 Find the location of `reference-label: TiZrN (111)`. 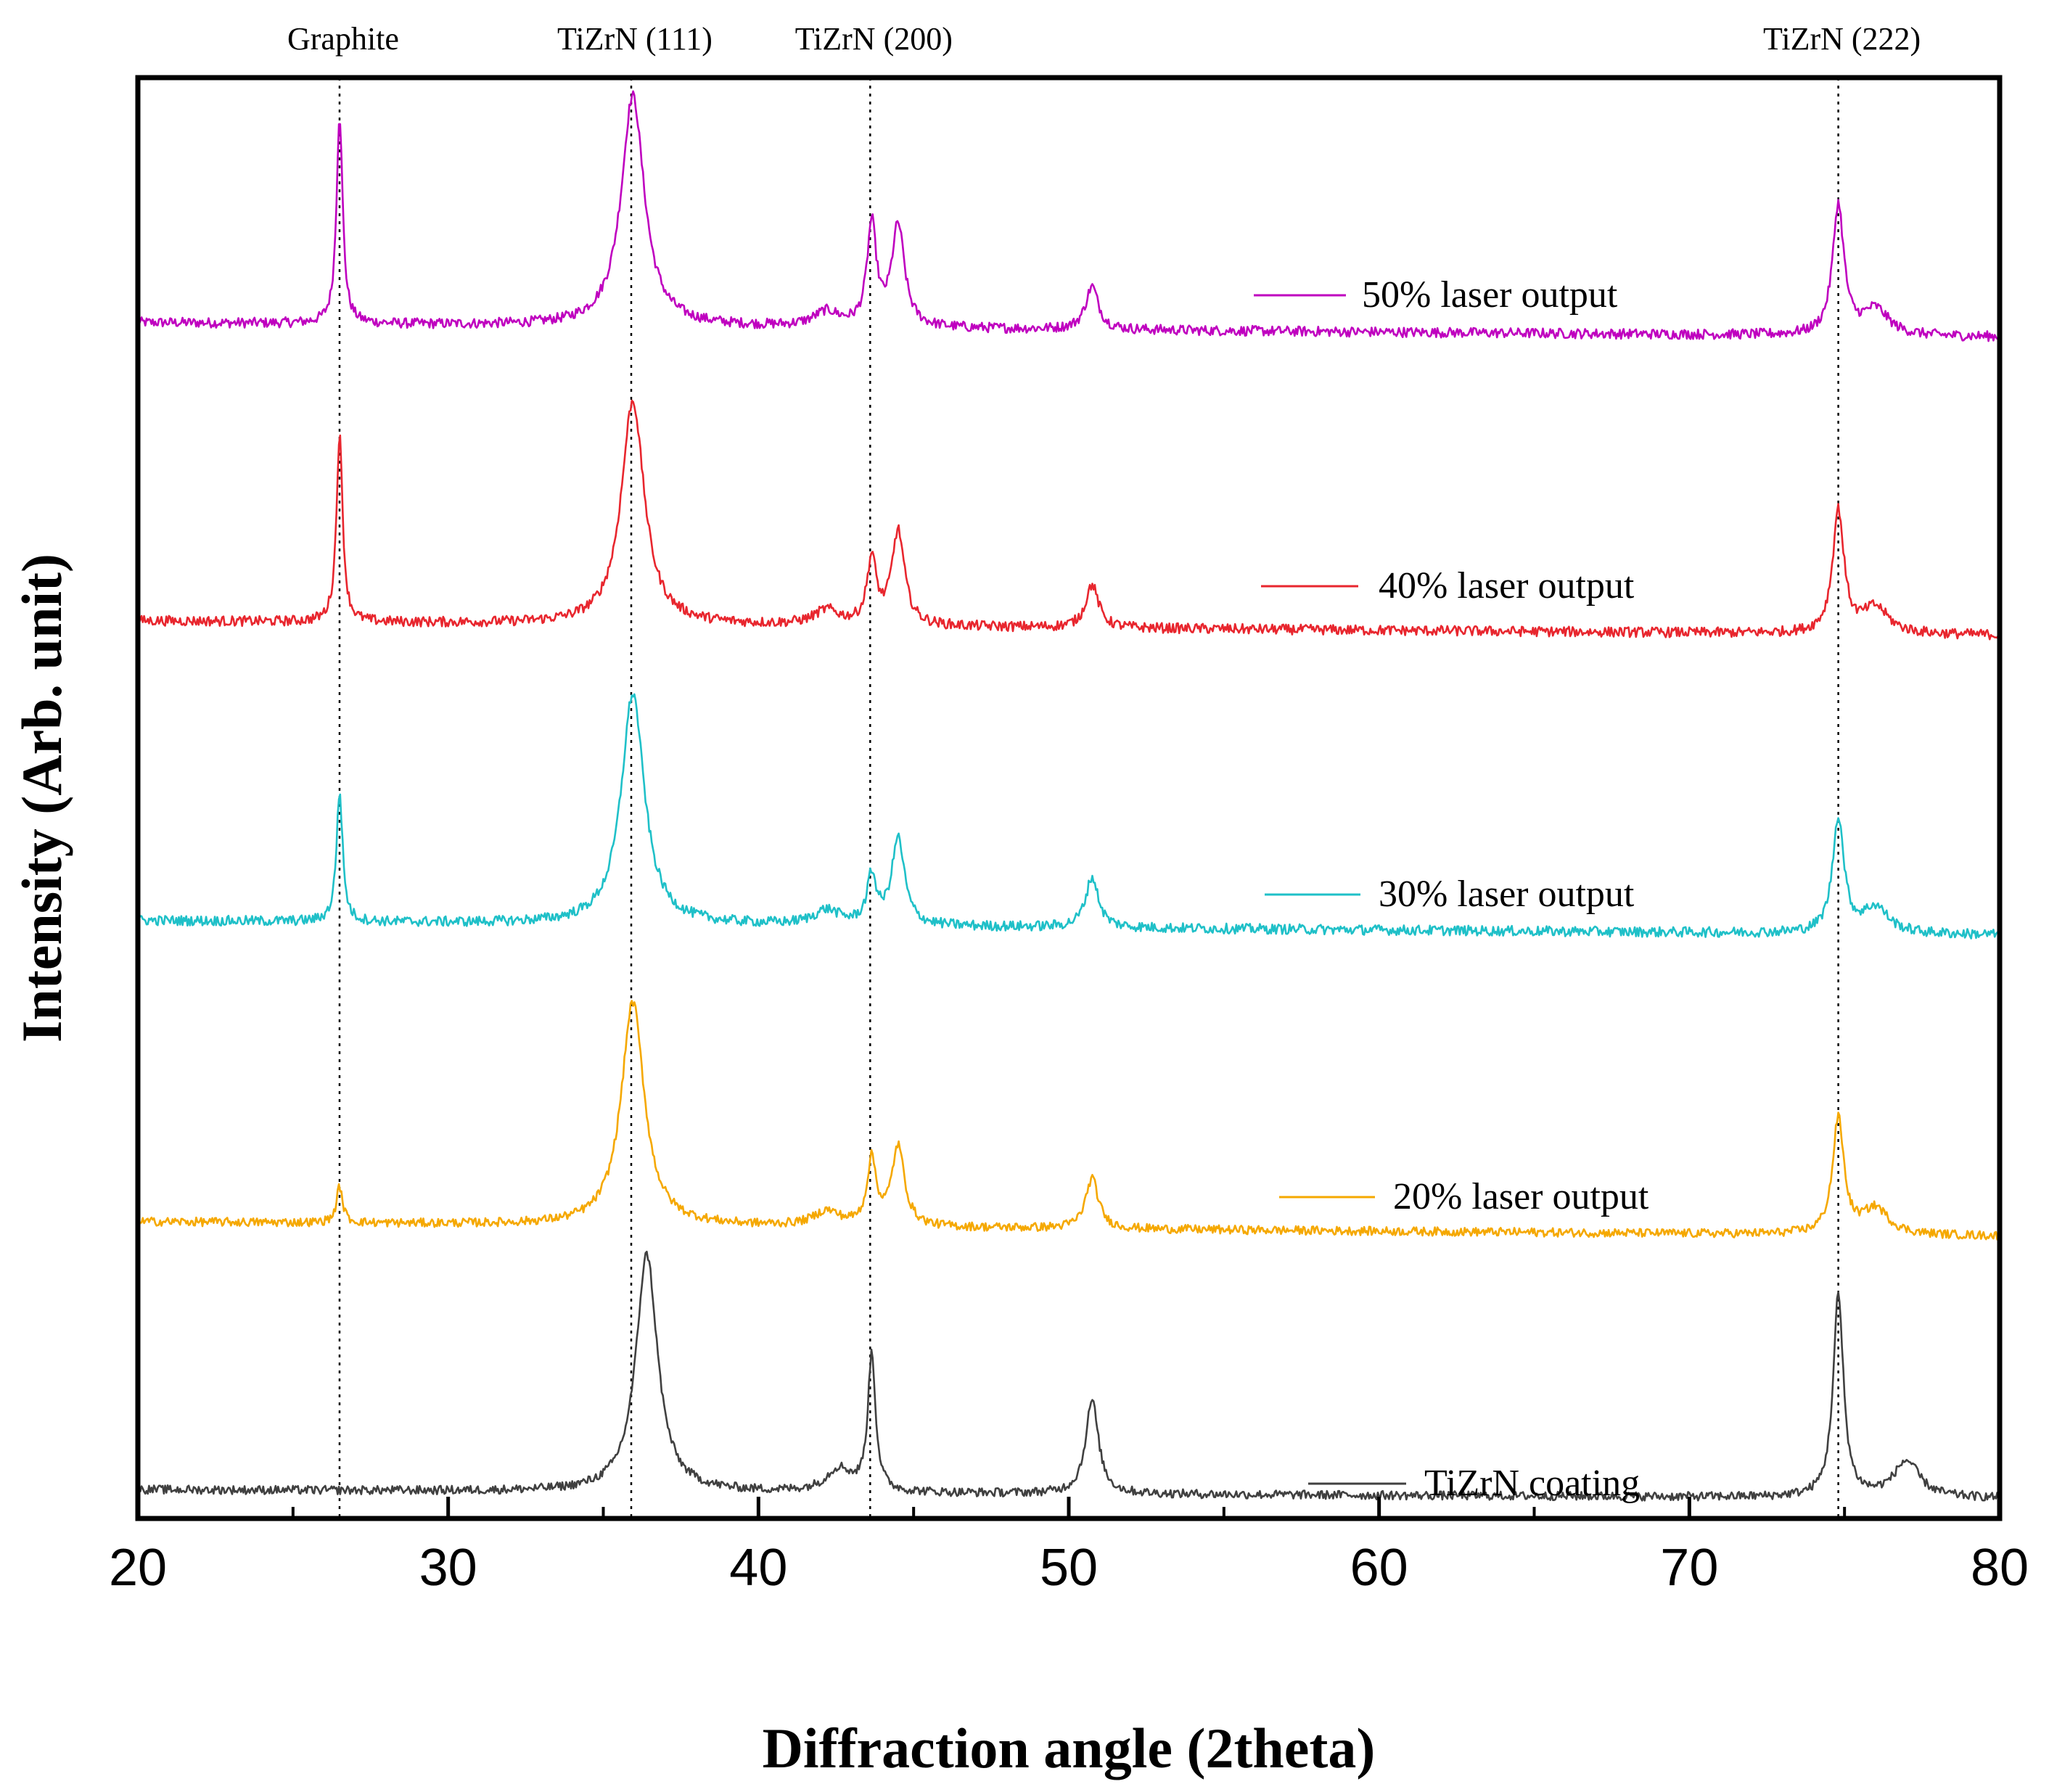

reference-label: TiZrN (111) is located at coordinates (635, 39).